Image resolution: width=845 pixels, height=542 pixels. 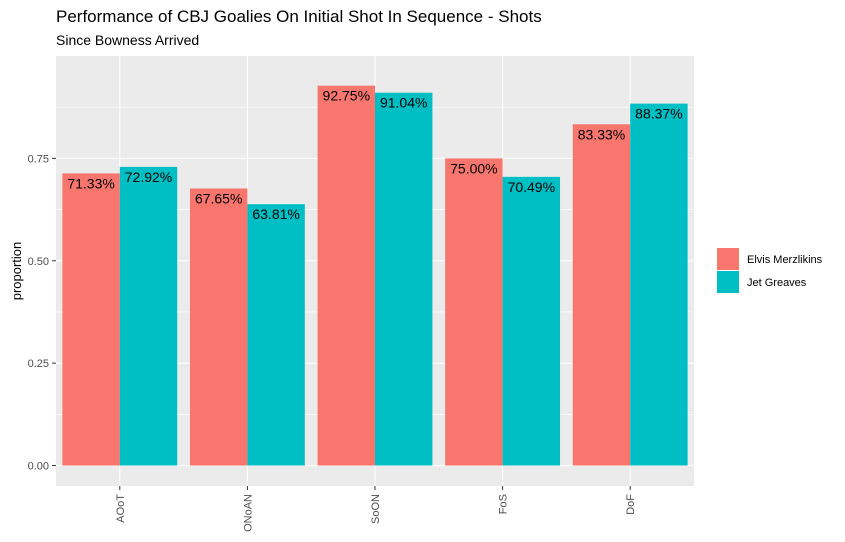 I want to click on bar-jet-greaves-fos, so click(x=531, y=321).